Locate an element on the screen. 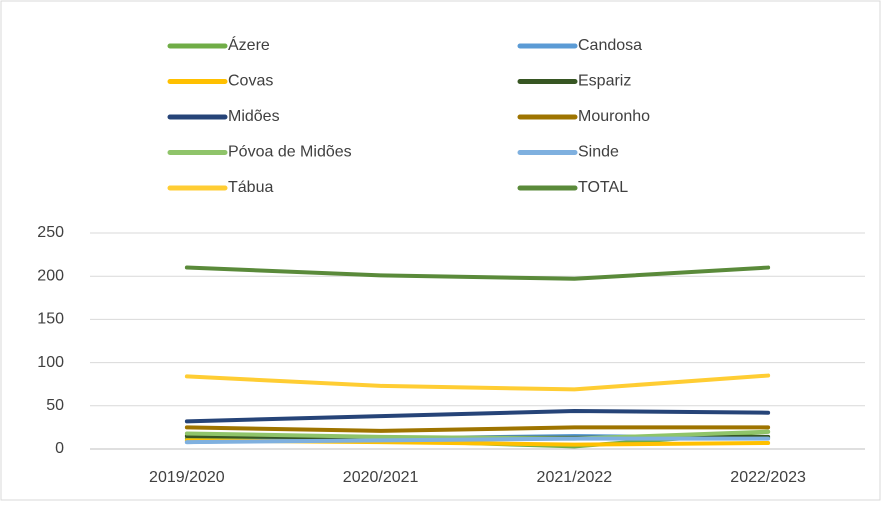 Image resolution: width=882 pixels, height=507 pixels. y-tick-label: 200 is located at coordinates (50, 275).